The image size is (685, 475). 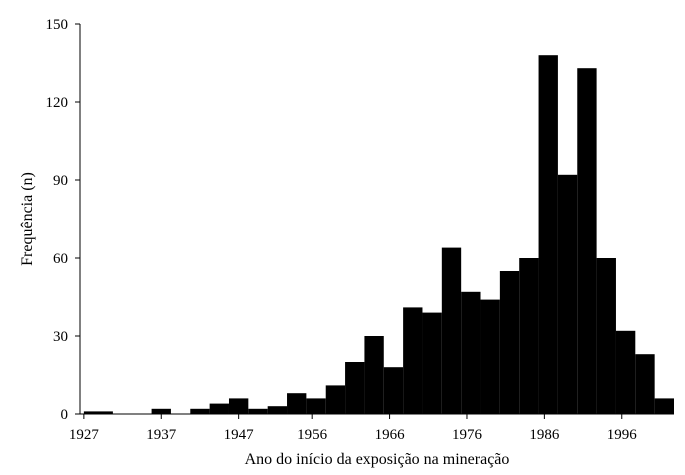 I want to click on y-tick-label: 0, so click(x=65, y=415).